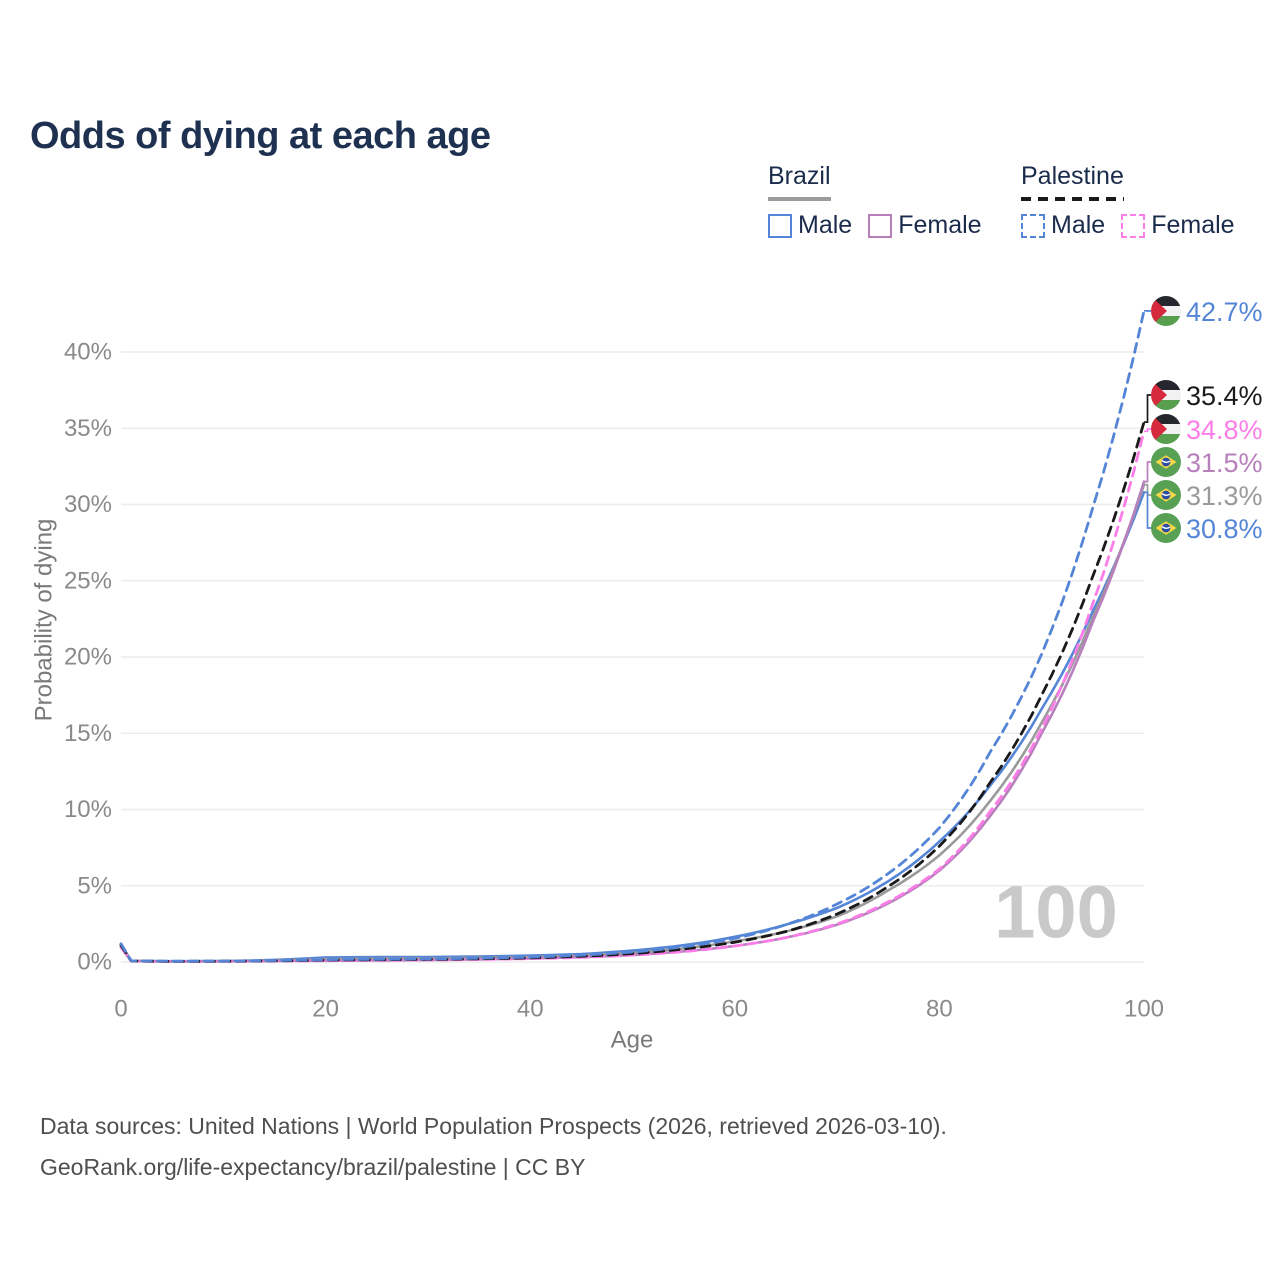 Image resolution: width=1280 pixels, height=1280 pixels. Describe the element at coordinates (88, 428) in the screenshot. I see `y-tick-label: 35%` at that location.